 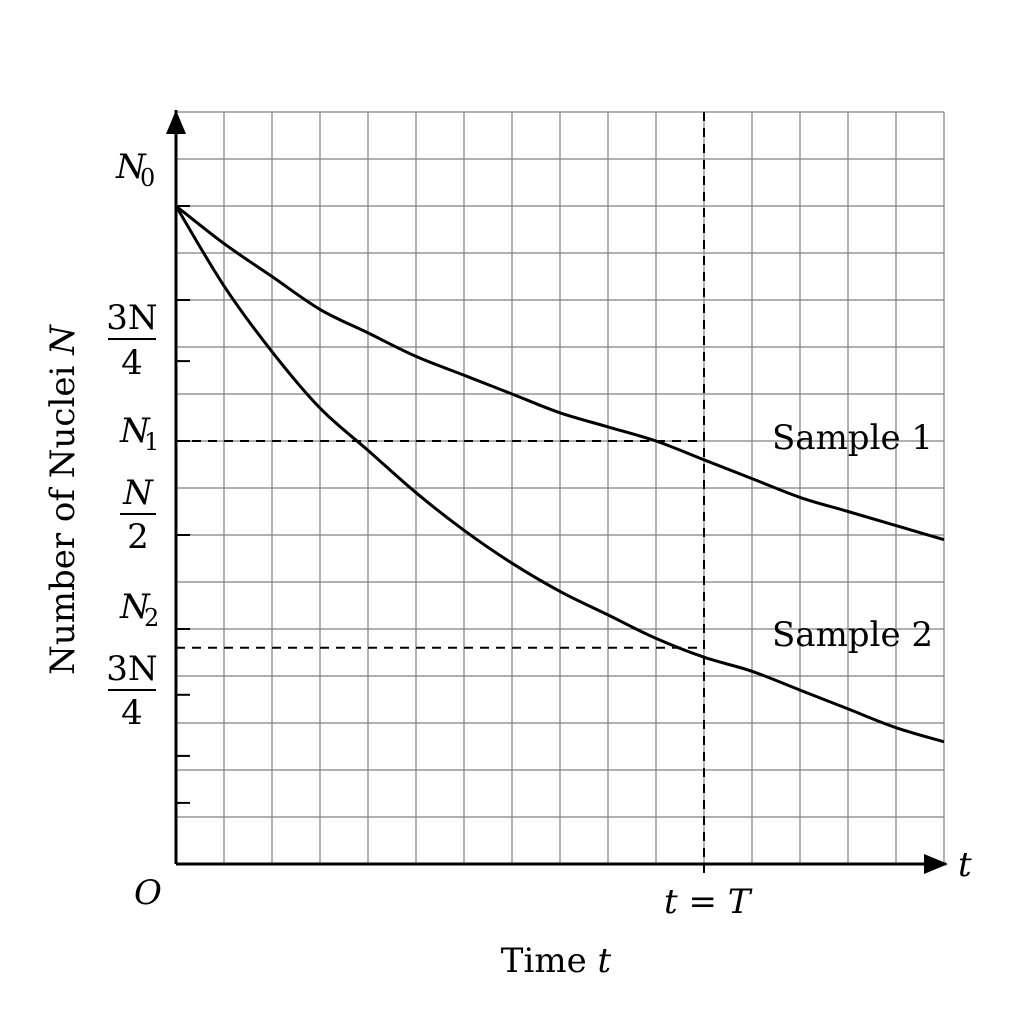 I want to click on y-tick-label-n2: N 2, so click(x=139, y=609).